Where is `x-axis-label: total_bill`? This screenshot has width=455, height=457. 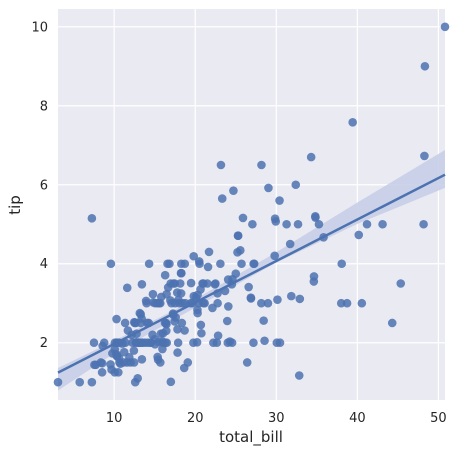
x-axis-label: total_bill is located at coordinates (251, 437).